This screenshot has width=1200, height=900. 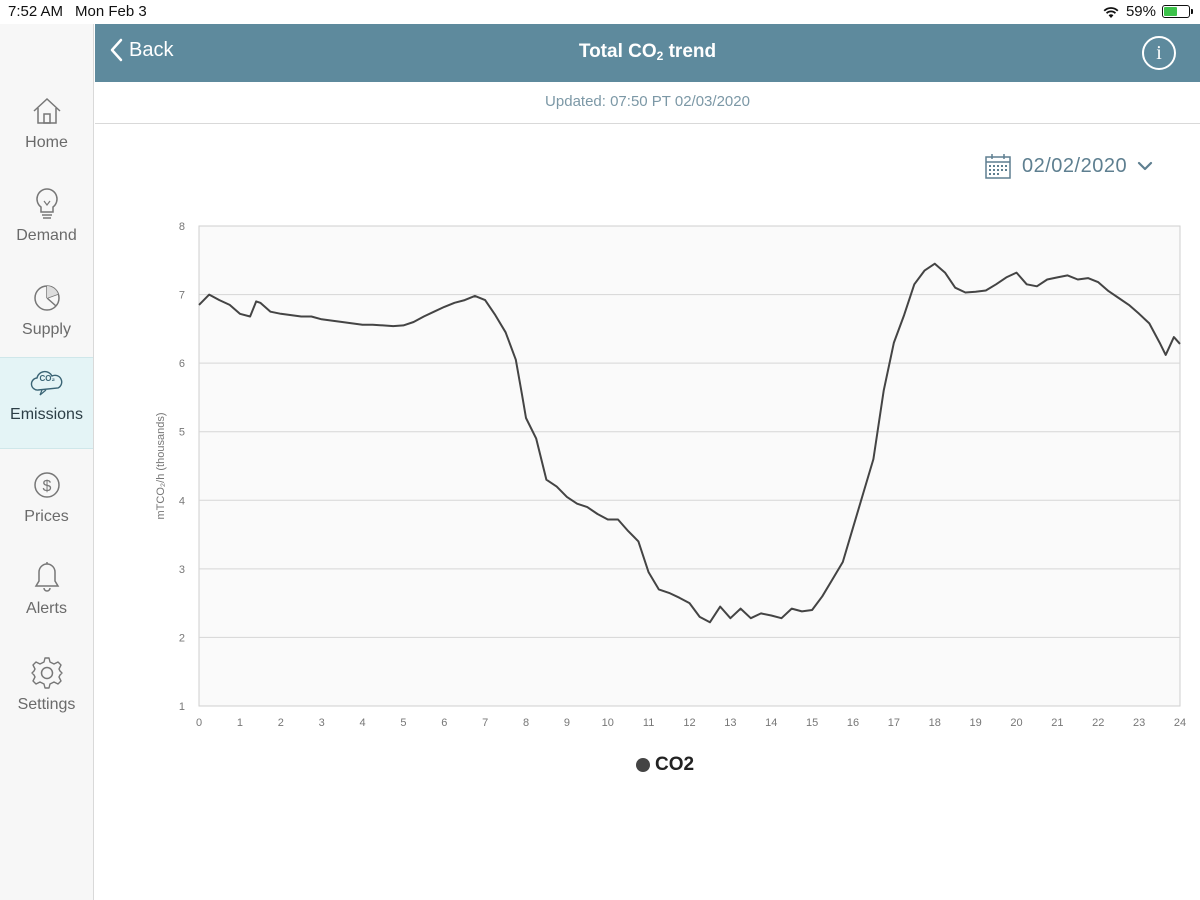 I want to click on info-button: i, so click(x=1159, y=53).